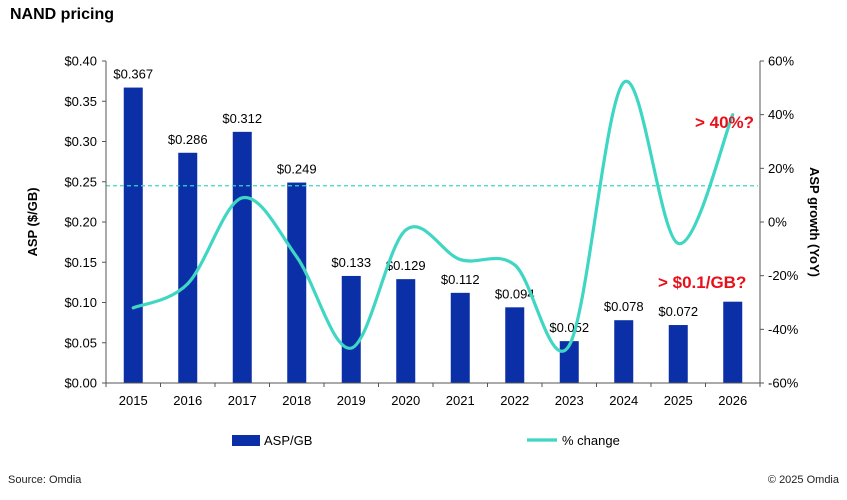 This screenshot has width=847, height=500. Describe the element at coordinates (460, 279) in the screenshot. I see `bar-value-label-2021: $0.112` at that location.